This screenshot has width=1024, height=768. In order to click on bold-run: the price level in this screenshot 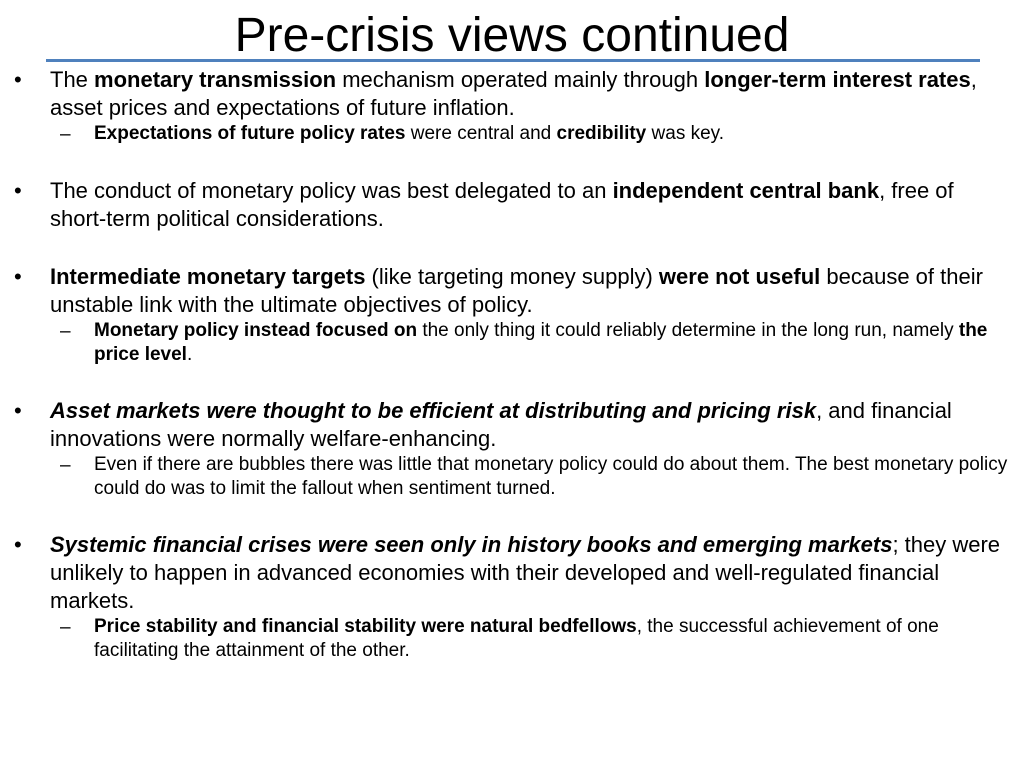, I will do `click(541, 342)`.